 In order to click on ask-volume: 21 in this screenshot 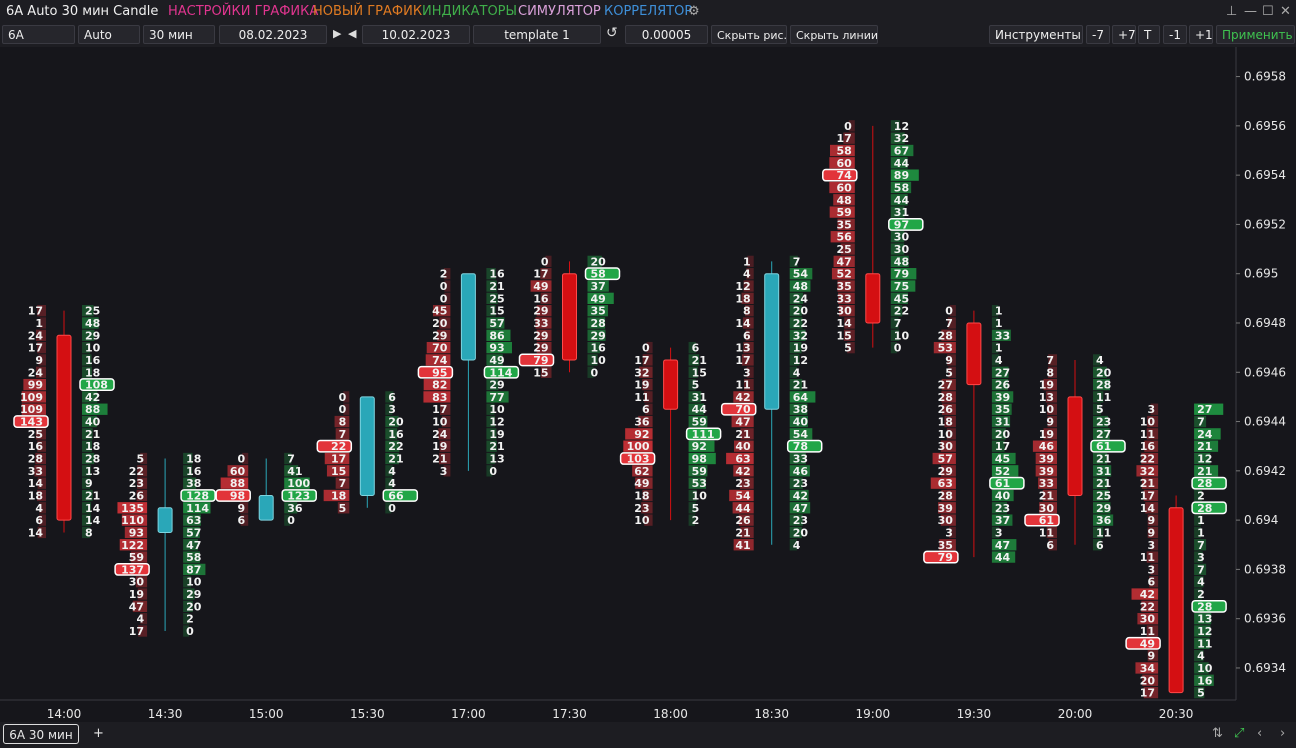, I will do `click(496, 286)`.